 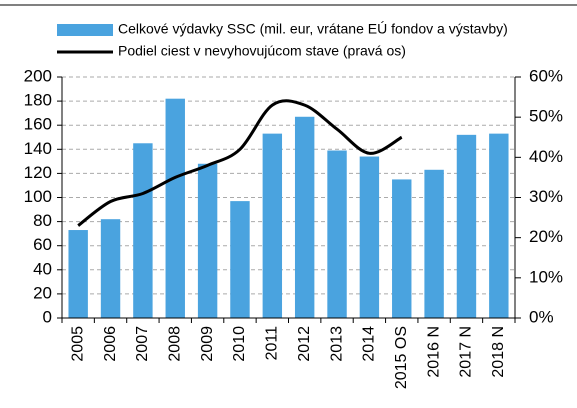 What do you see at coordinates (38, 196) in the screenshot?
I see `y-tick-label: 100` at bounding box center [38, 196].